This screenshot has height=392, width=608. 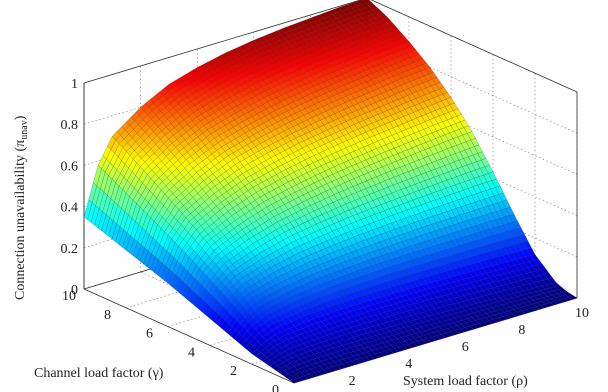 What do you see at coordinates (465, 381) in the screenshot?
I see `x-axis-label: System load factor (ρ)` at bounding box center [465, 381].